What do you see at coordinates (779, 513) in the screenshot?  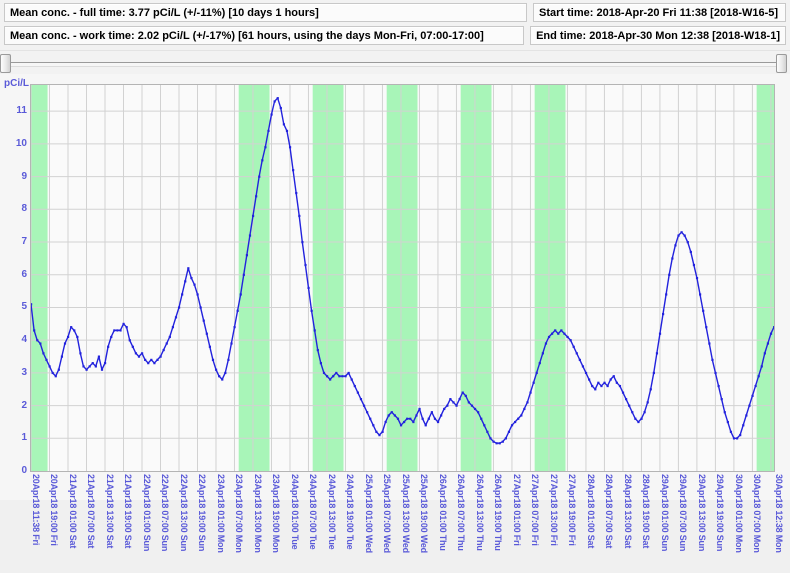 I see `x-tick-label: 30Apr18 12:38 Mon` at bounding box center [779, 513].